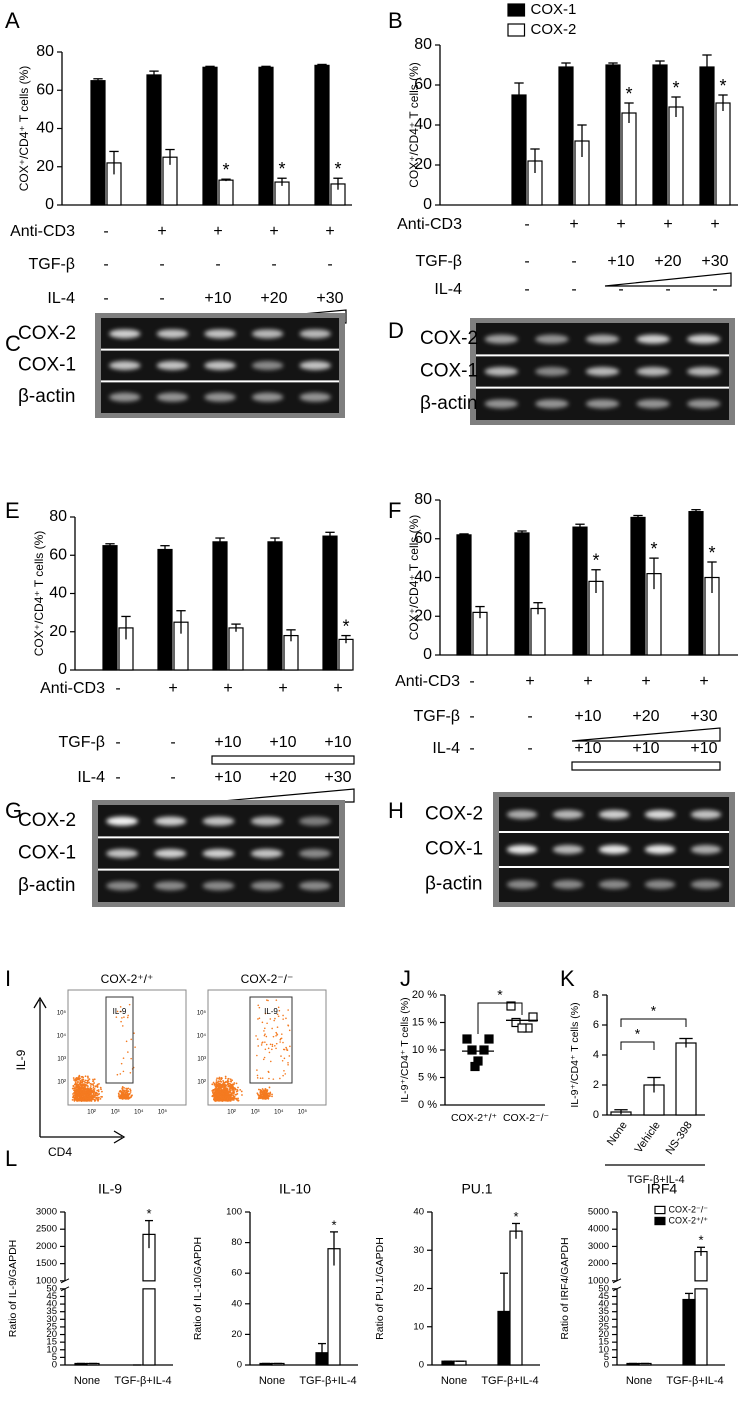  I want to click on y-tick-label: 0, so click(427, 204).